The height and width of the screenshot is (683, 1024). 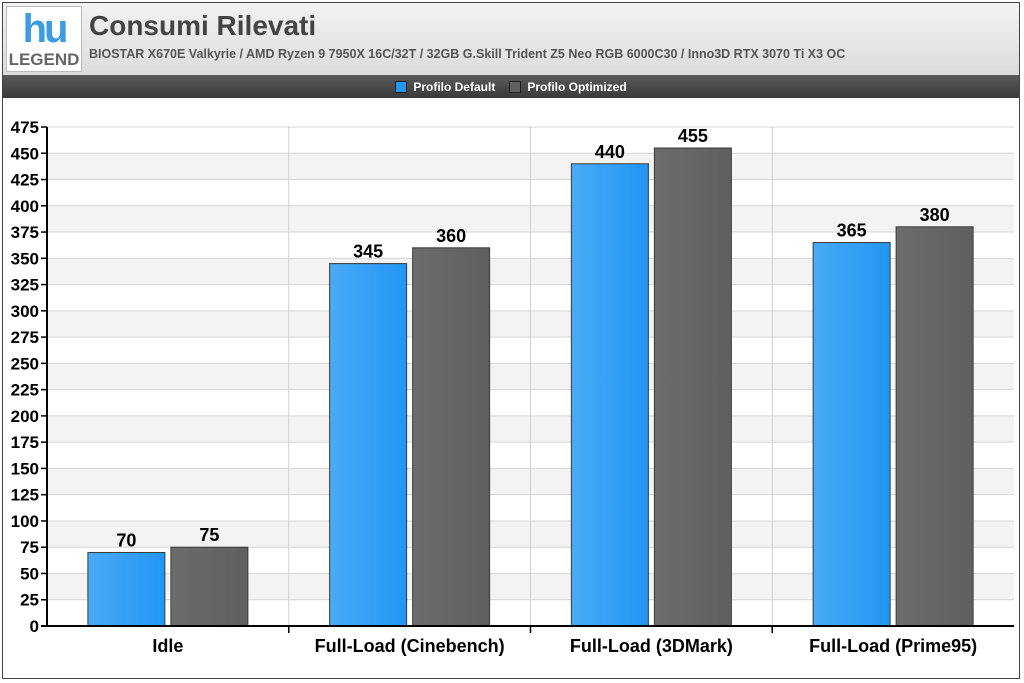 What do you see at coordinates (25, 442) in the screenshot?
I see `y-tick-label: 175` at bounding box center [25, 442].